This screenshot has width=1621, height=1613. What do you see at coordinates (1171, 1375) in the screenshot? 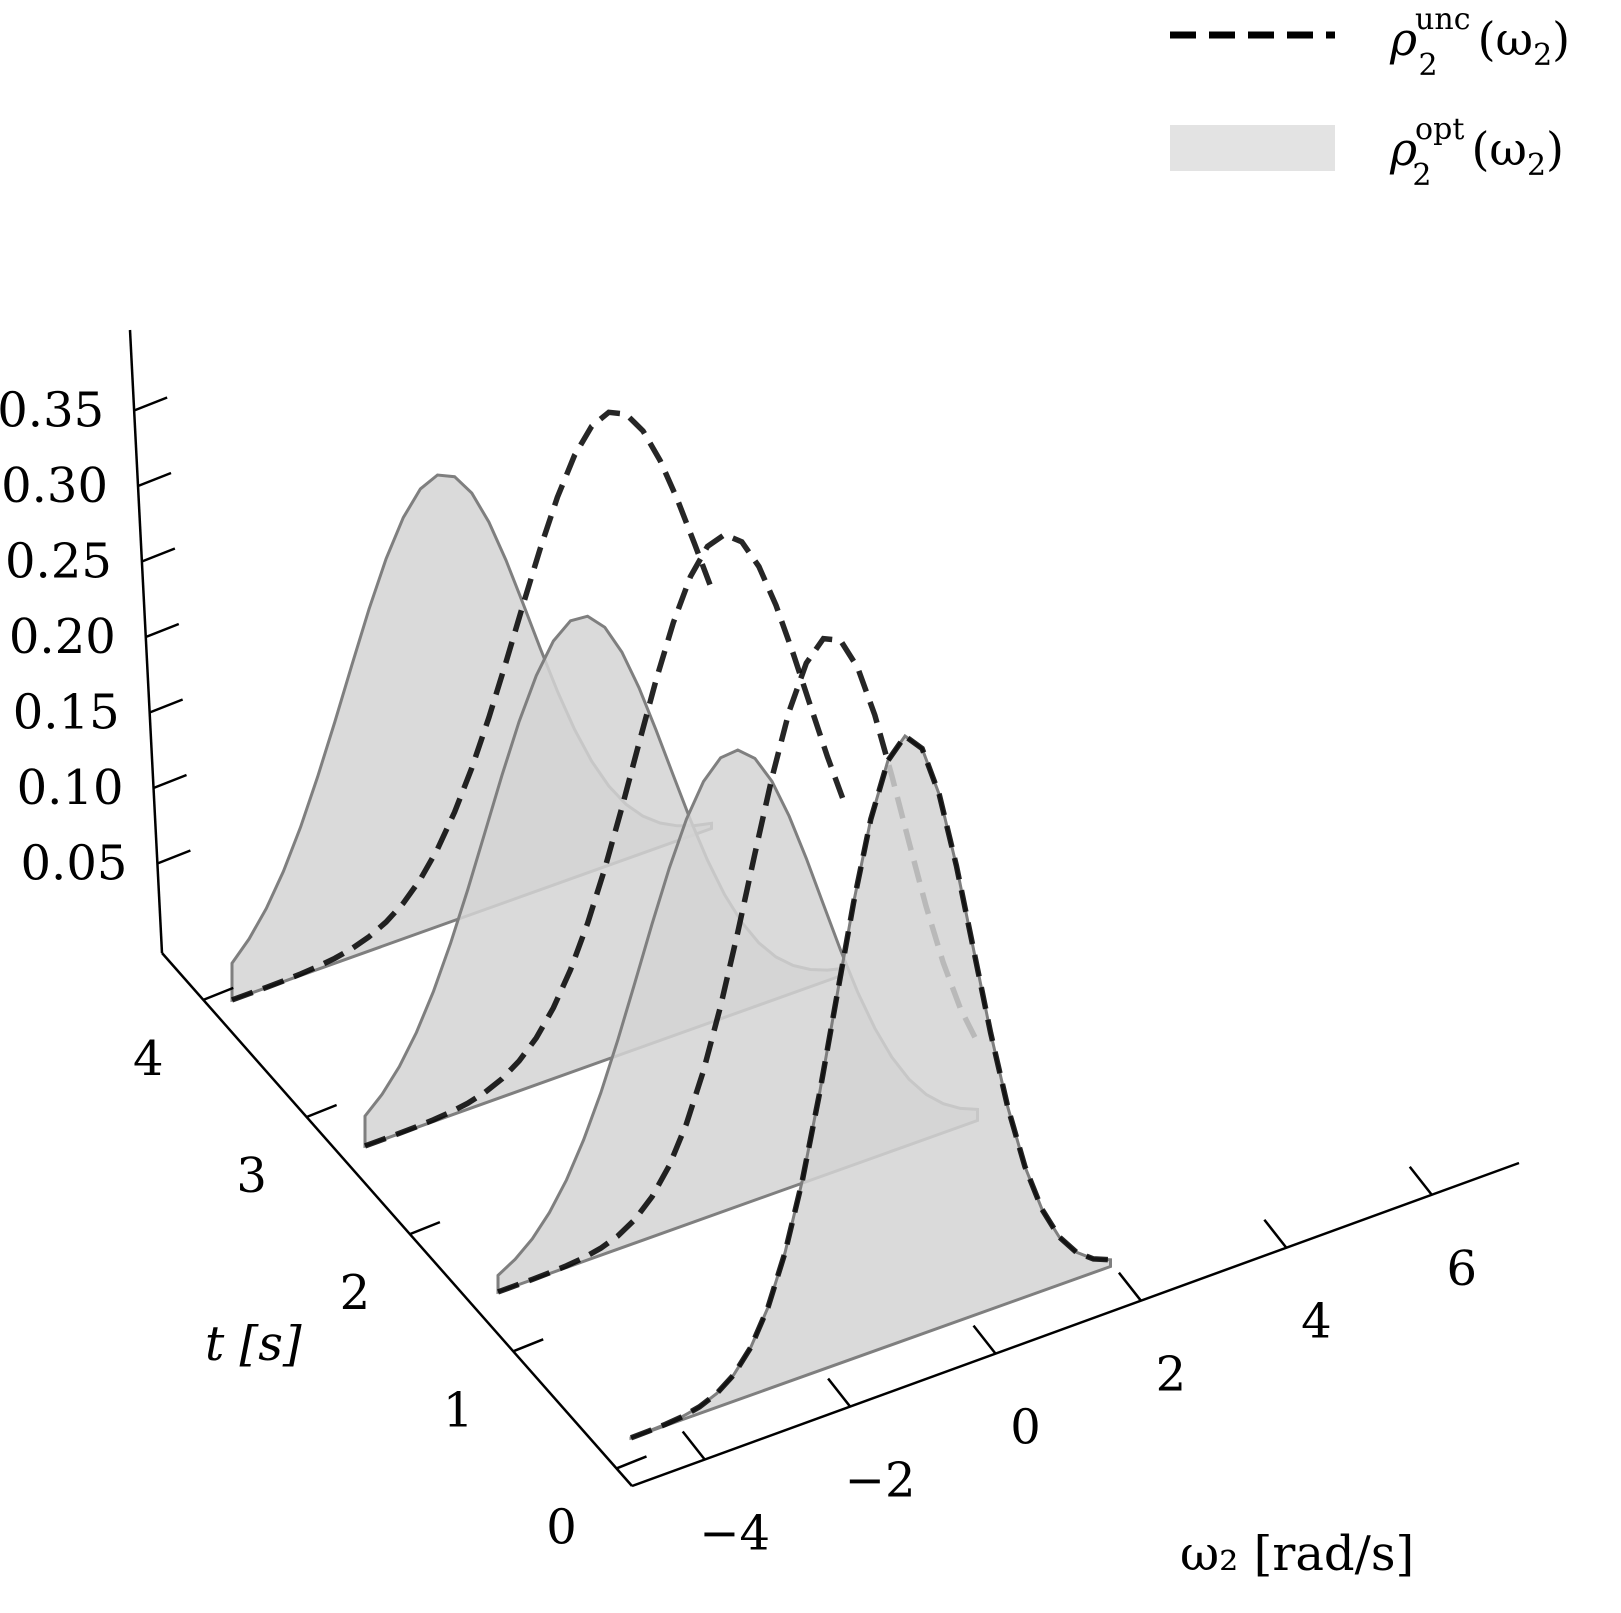
I see `x-tick-label: 2` at bounding box center [1171, 1375].